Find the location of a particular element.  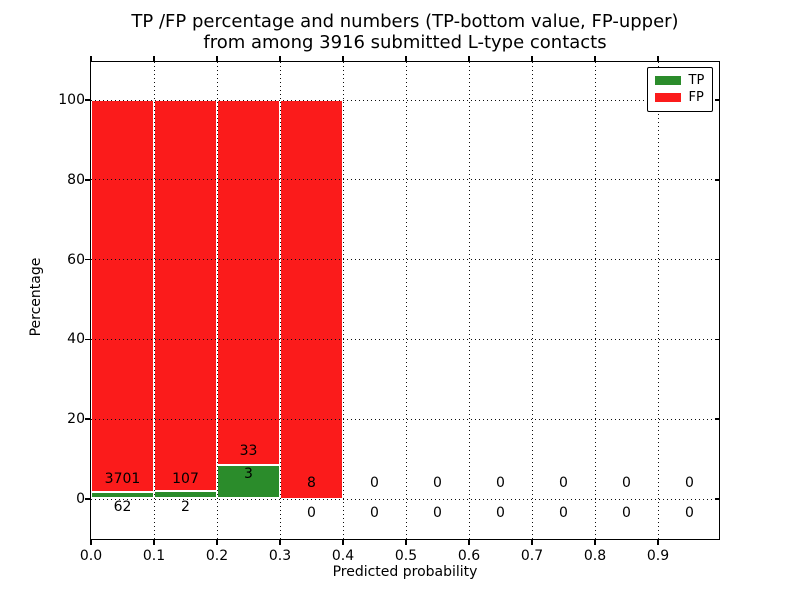

fp-count-label: 107 is located at coordinates (185, 479).